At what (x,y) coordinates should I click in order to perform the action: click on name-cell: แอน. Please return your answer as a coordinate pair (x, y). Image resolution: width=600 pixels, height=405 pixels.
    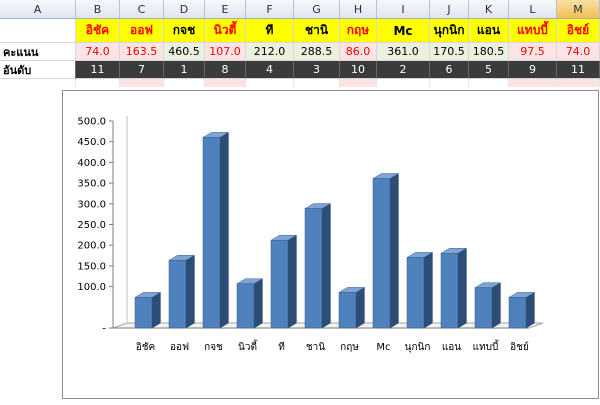
    Looking at the image, I should click on (489, 31).